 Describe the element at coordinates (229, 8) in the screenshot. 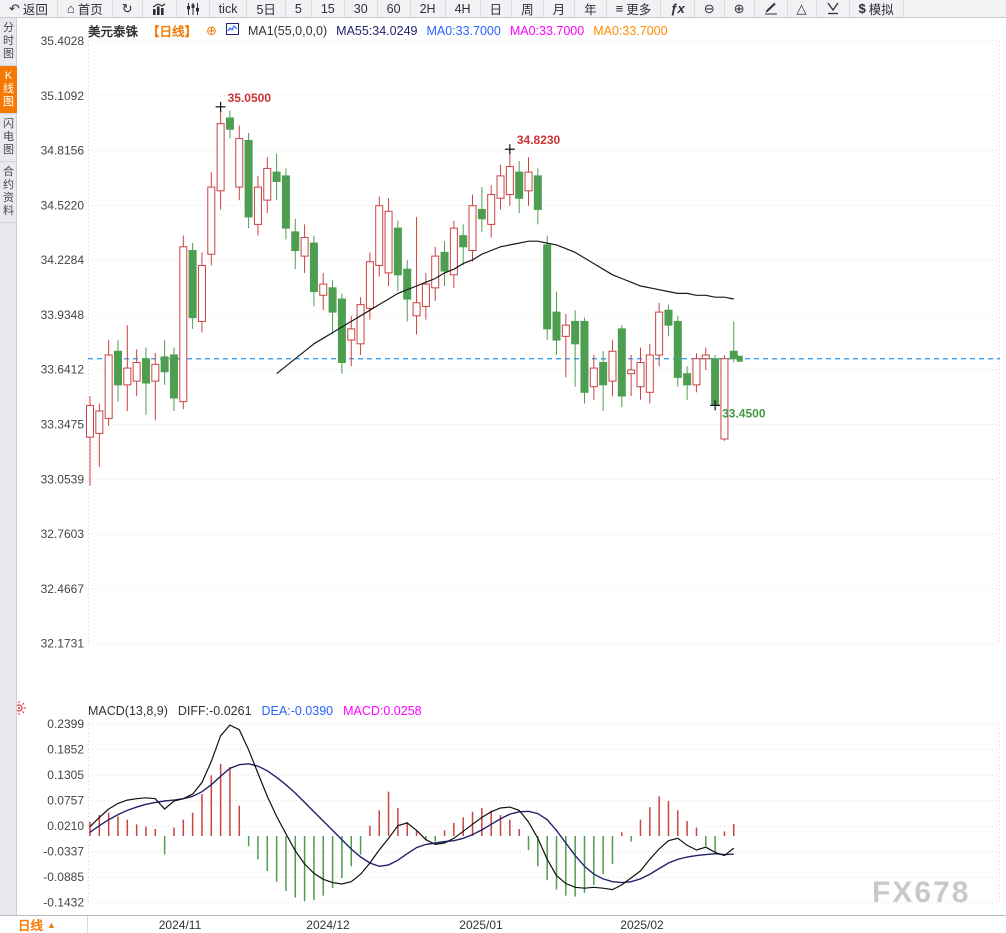

I see `toolbar-btn-period-tick: tick` at that location.